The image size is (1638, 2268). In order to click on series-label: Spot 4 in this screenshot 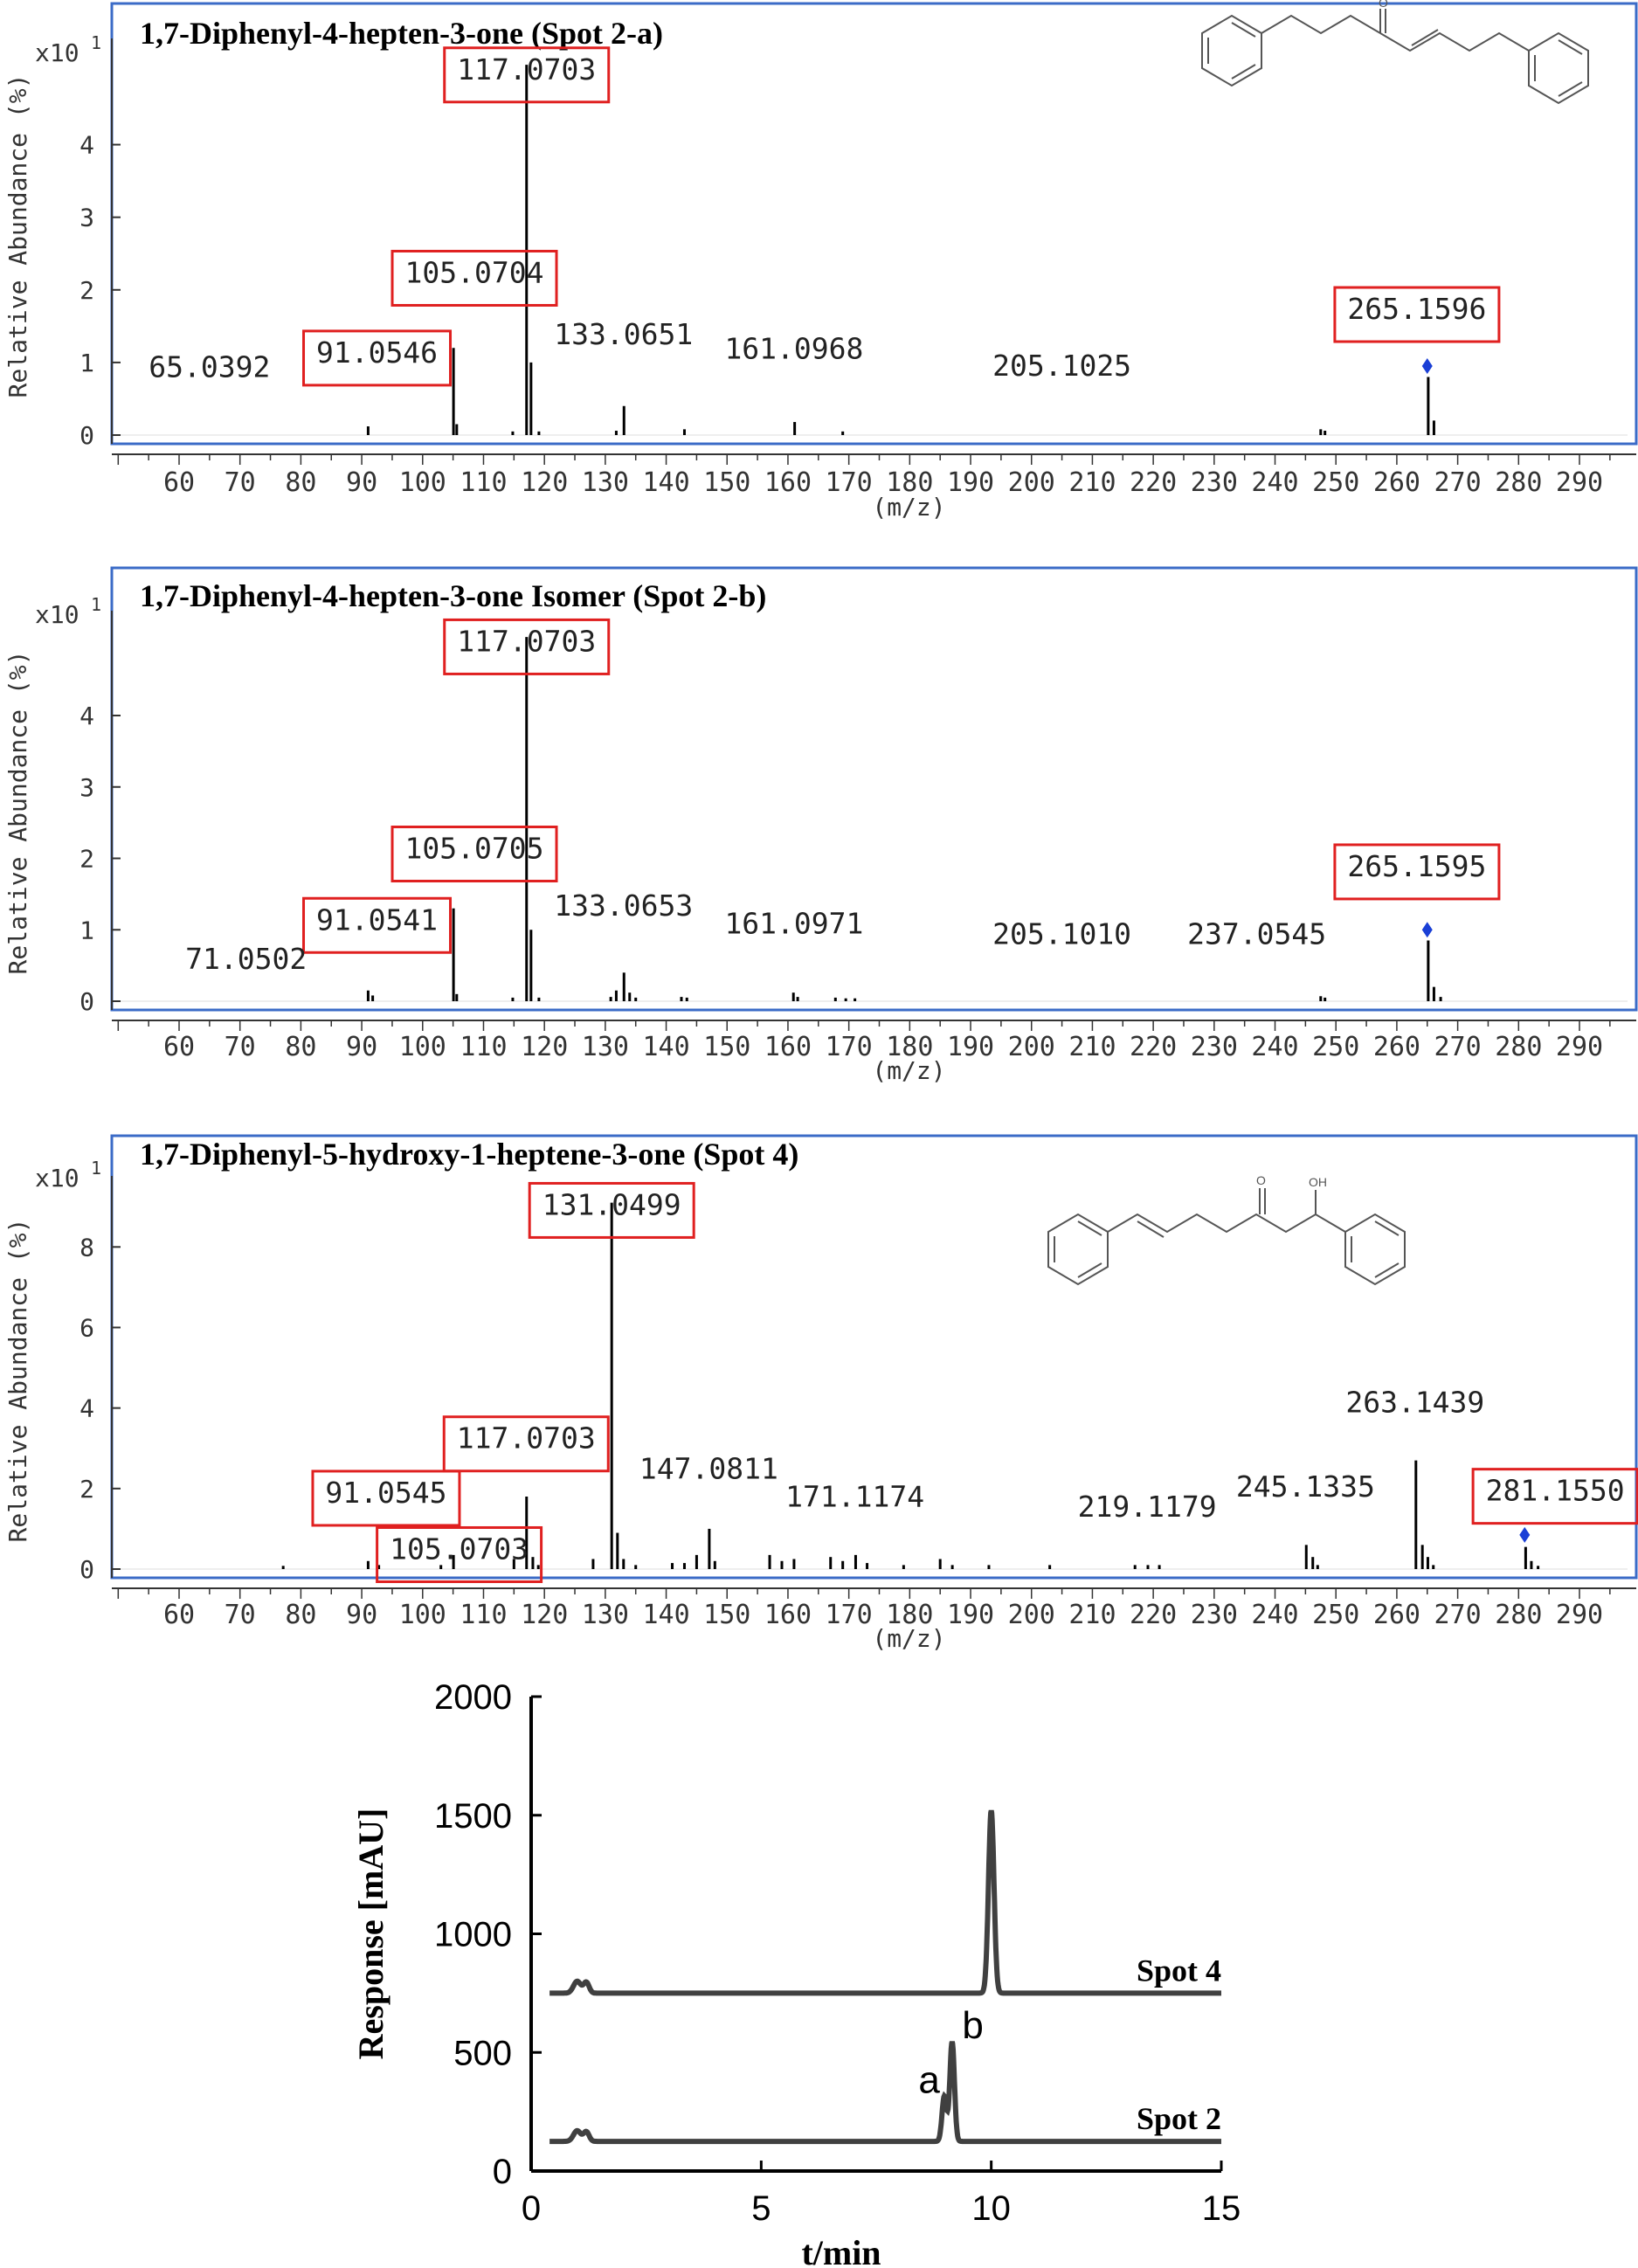, I will do `click(1179, 1971)`.